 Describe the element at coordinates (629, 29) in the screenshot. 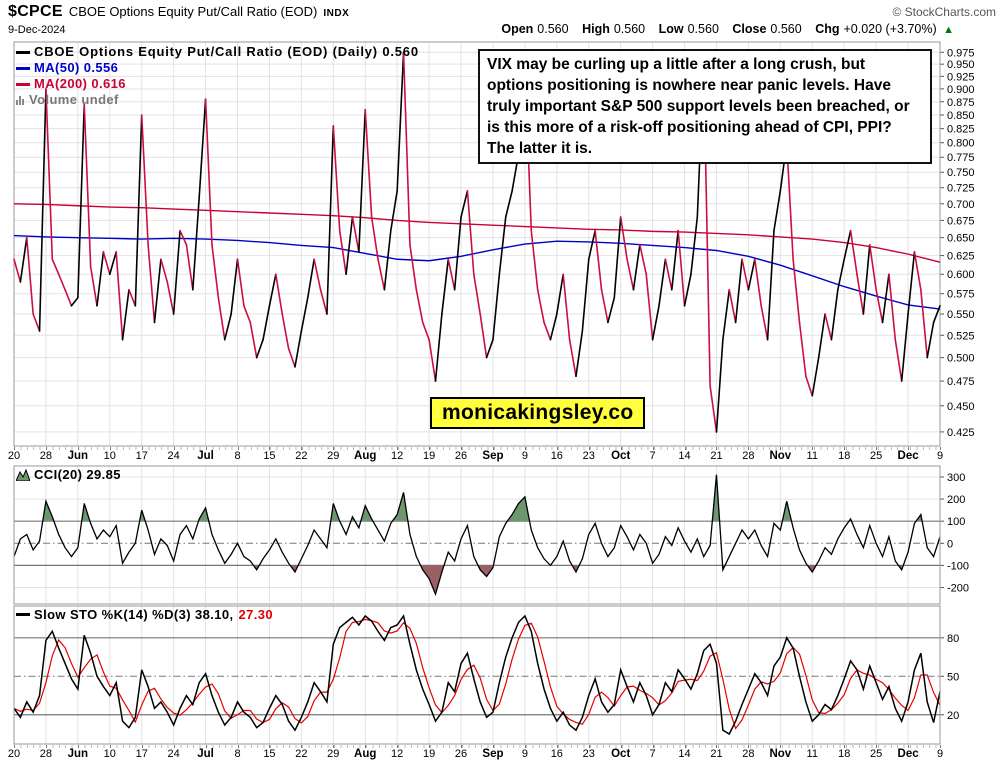

I see `high-value: 0.560` at that location.